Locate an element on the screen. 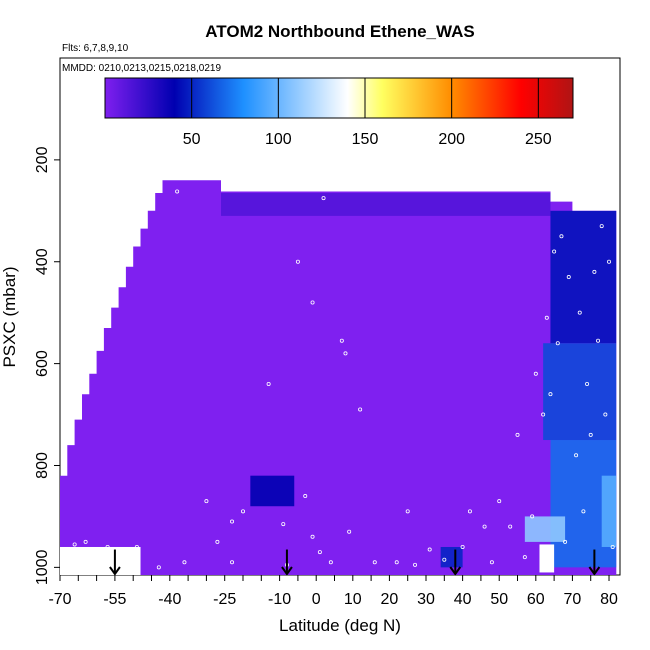 The height and width of the screenshot is (650, 650). x-tick-label: 10 is located at coordinates (353, 599).